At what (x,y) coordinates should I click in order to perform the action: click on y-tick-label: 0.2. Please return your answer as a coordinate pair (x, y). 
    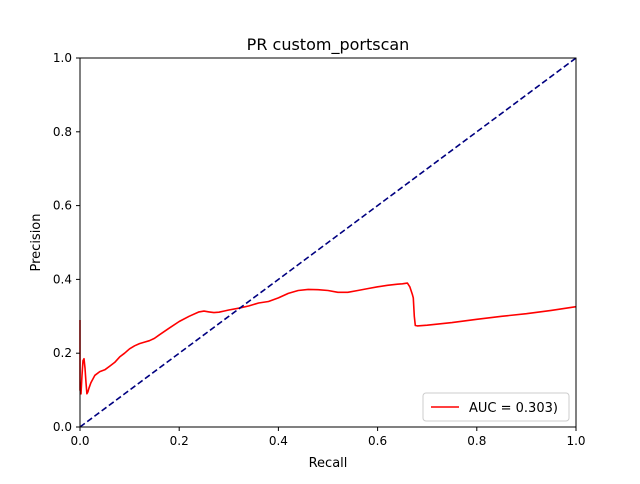
    Looking at the image, I should click on (62, 353).